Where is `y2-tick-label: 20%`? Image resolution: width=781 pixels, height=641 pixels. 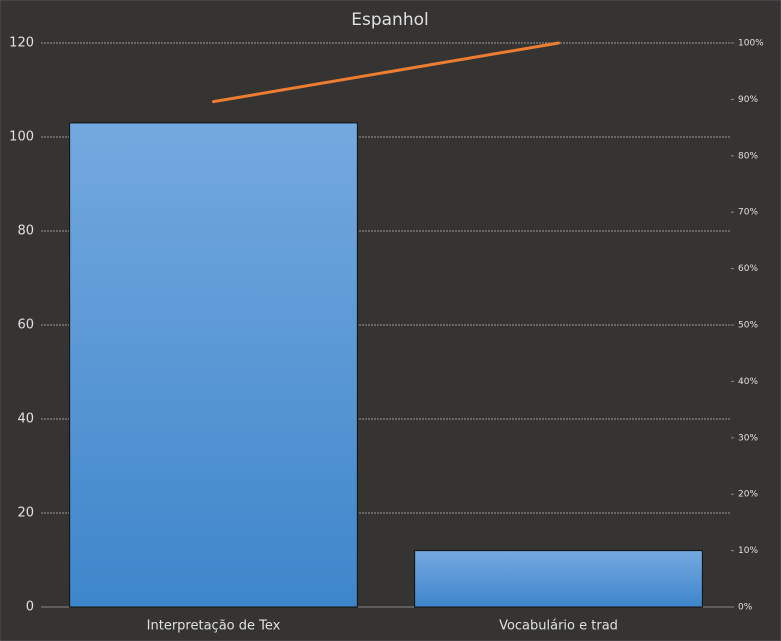
y2-tick-label: 20% is located at coordinates (748, 495).